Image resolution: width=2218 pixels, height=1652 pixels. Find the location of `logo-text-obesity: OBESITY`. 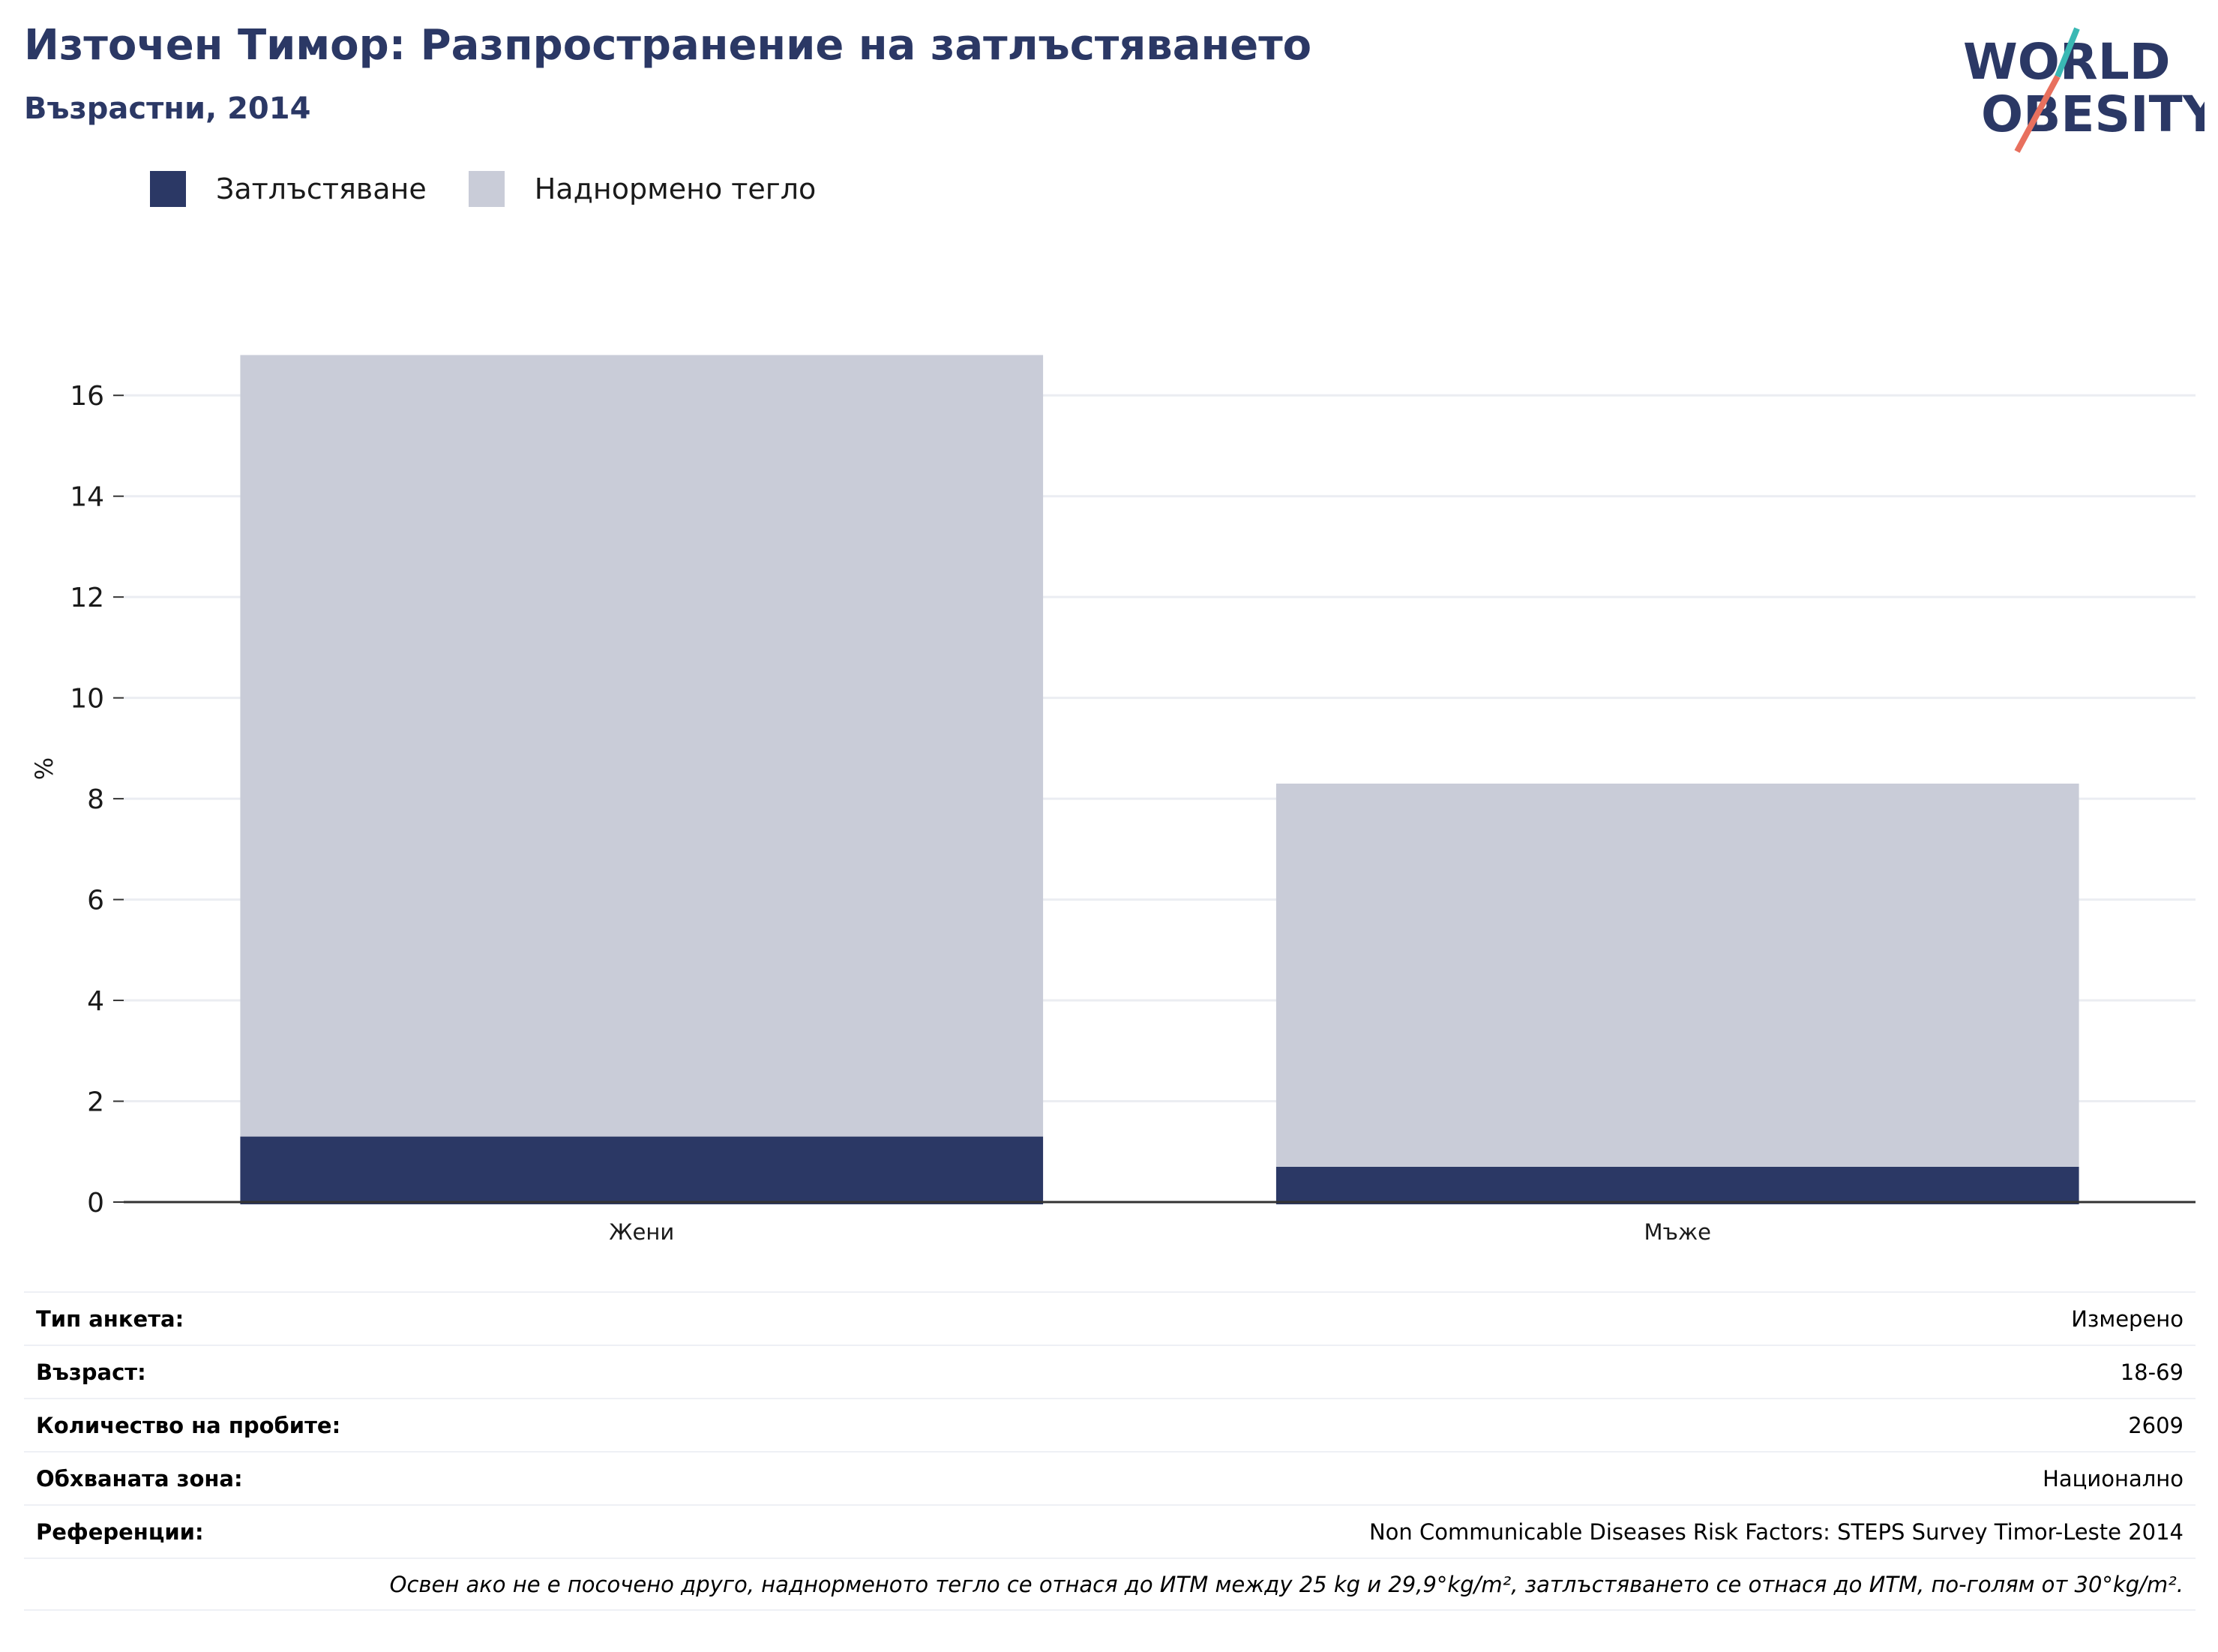

logo-text-obesity: OBESITY is located at coordinates (2093, 114).